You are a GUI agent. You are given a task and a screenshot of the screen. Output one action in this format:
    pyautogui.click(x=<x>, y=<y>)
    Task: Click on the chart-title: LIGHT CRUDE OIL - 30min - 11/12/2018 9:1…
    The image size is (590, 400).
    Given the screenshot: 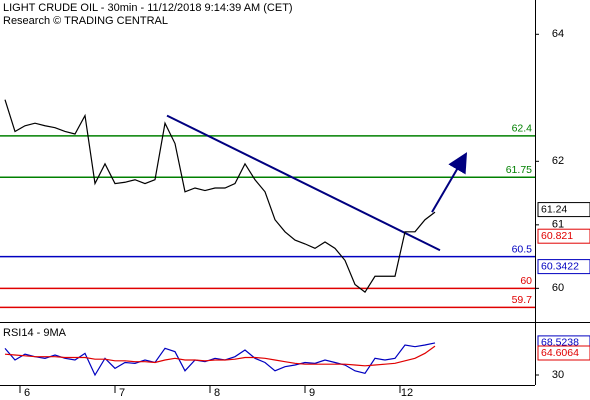 What is the action you would take?
    pyautogui.click(x=148, y=8)
    